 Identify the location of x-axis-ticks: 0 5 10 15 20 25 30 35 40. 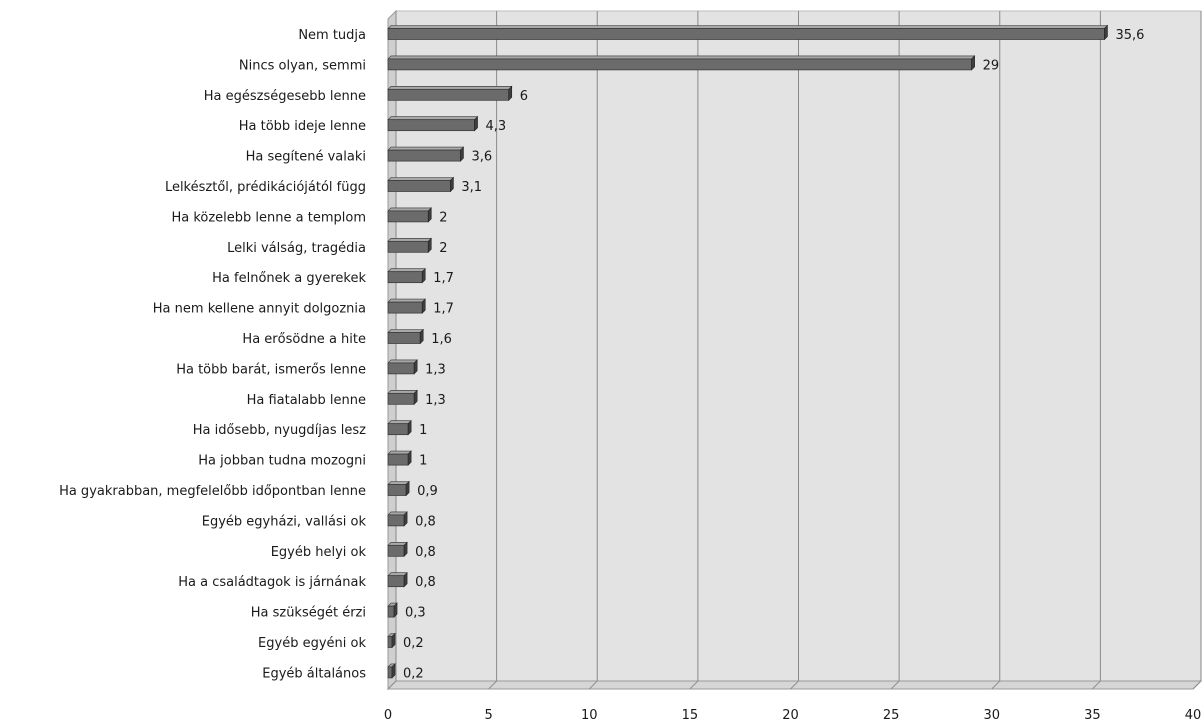
(792, 715).